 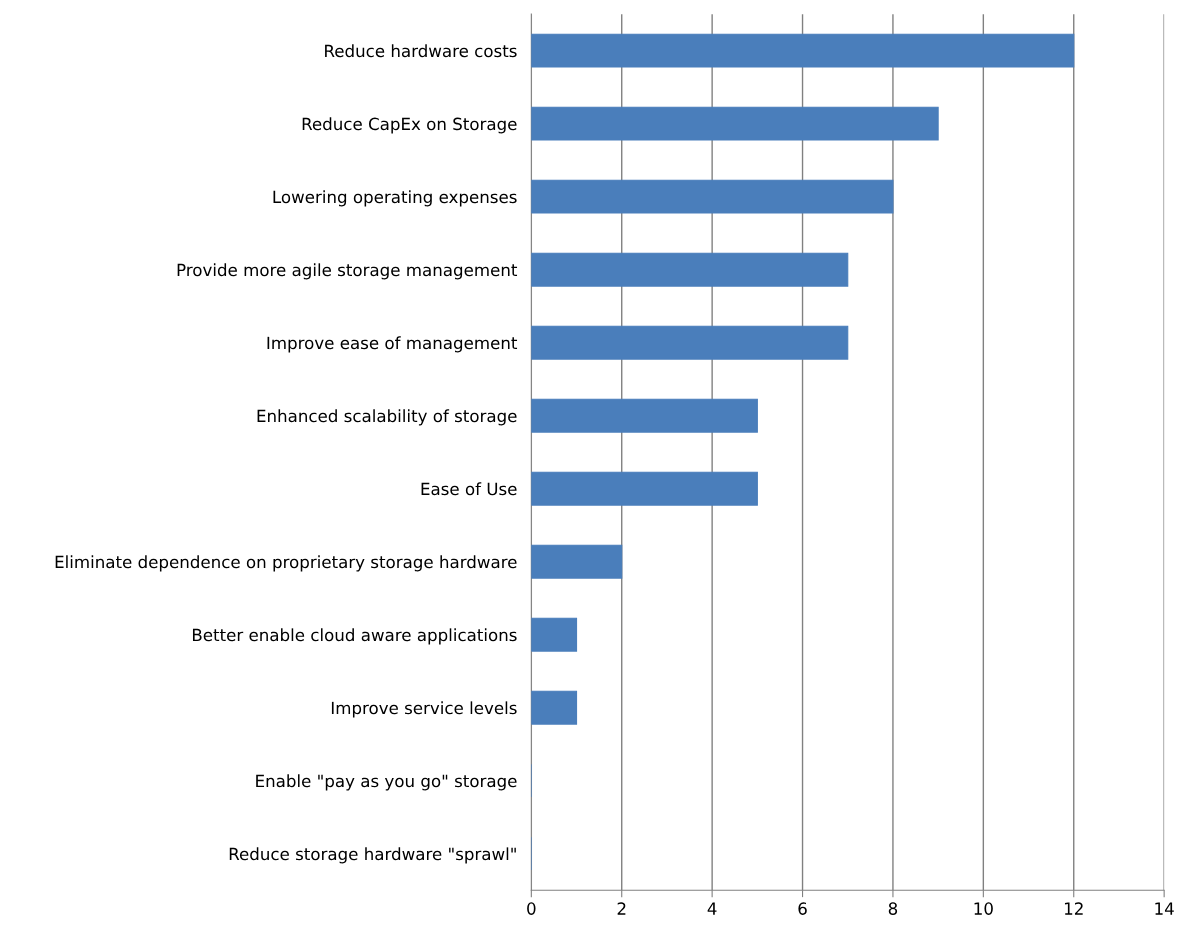 I want to click on x-tick-label: 14, so click(x=1164, y=908).